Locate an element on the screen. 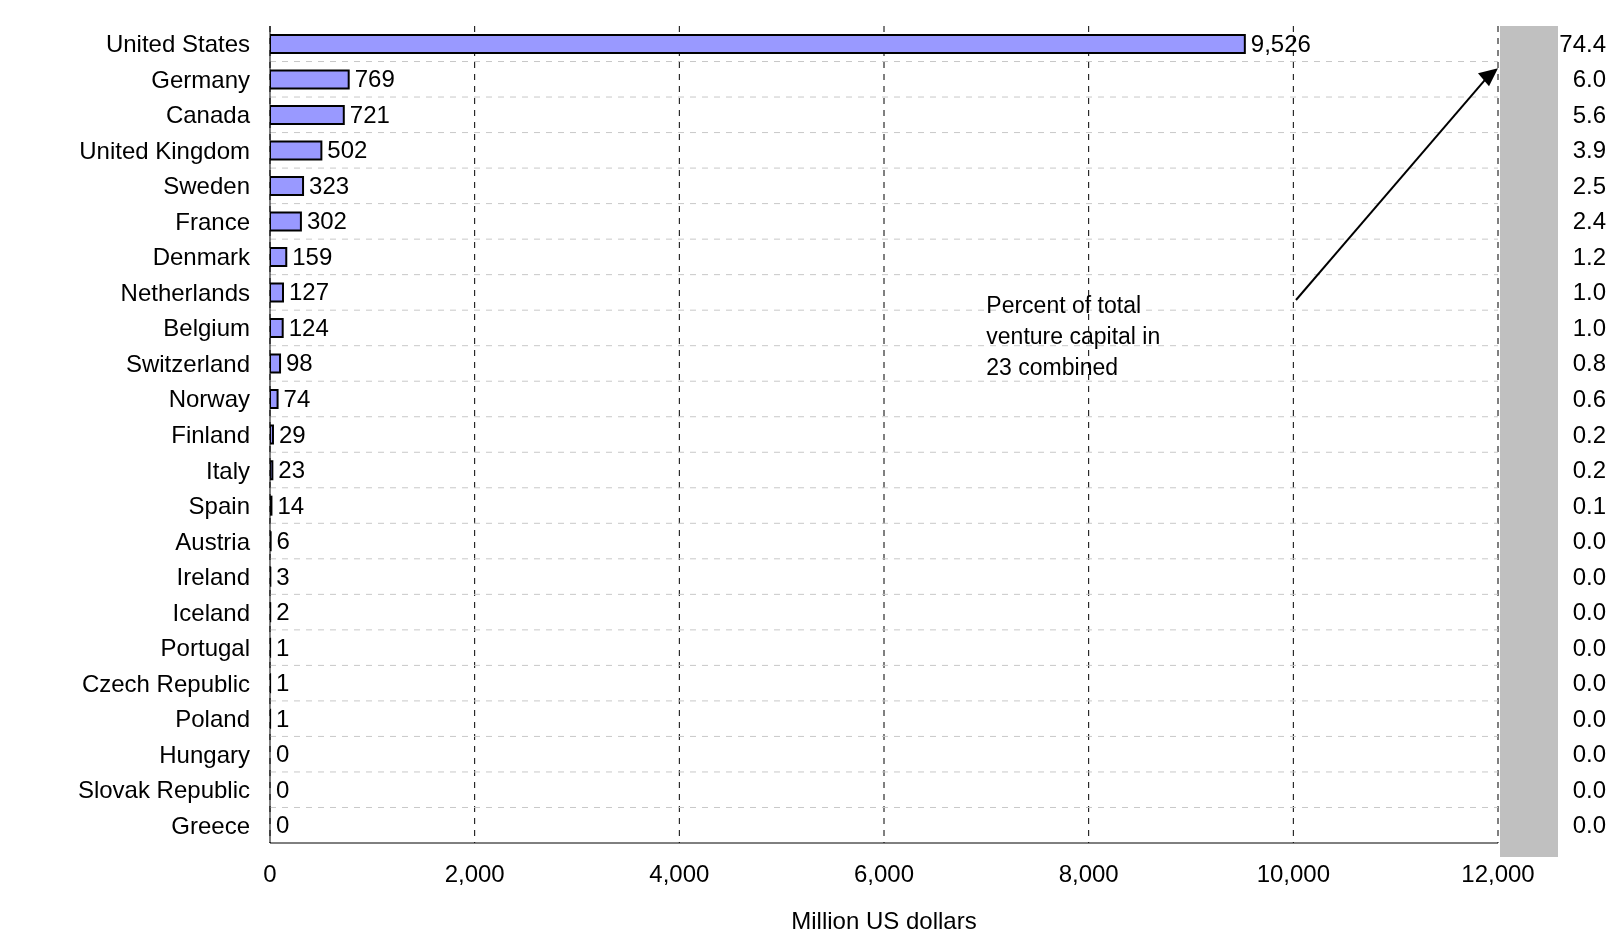 This screenshot has width=1619, height=944. data-label: 2 is located at coordinates (283, 612).